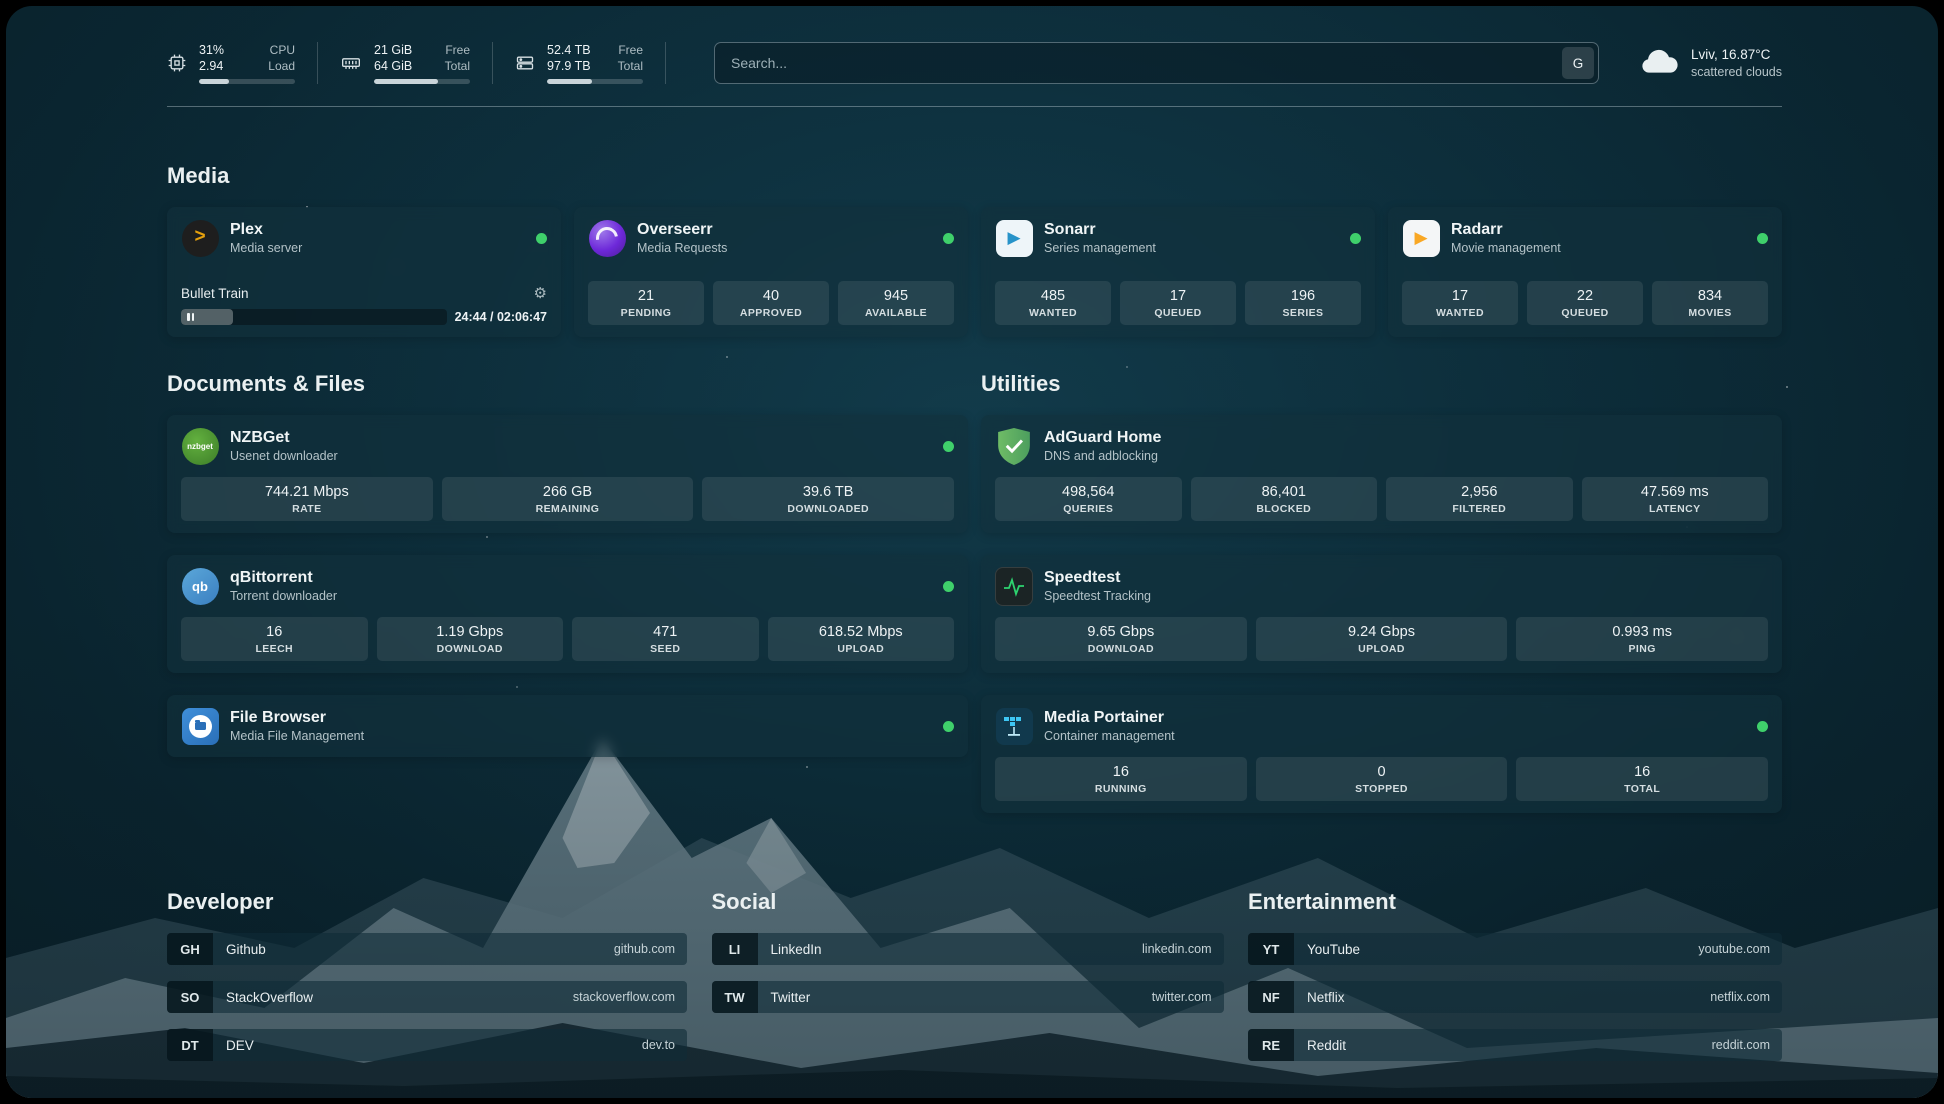  What do you see at coordinates (281, 66) in the screenshot?
I see `cpu-load-label: Load` at bounding box center [281, 66].